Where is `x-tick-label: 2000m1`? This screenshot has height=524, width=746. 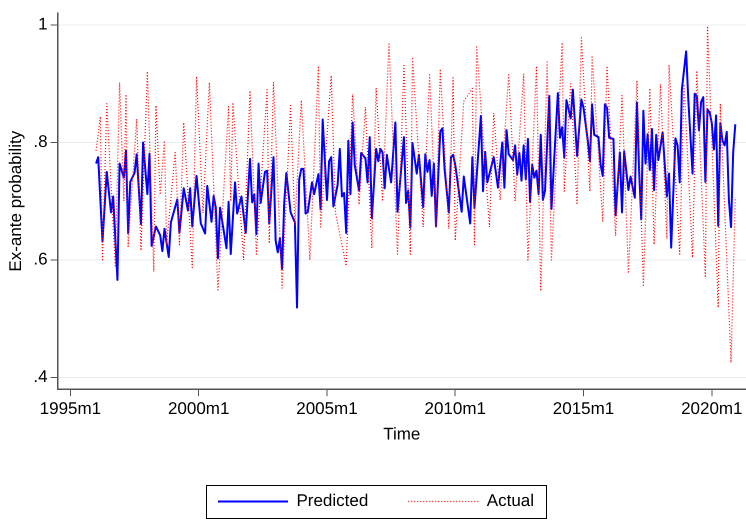 x-tick-label: 2000m1 is located at coordinates (199, 408).